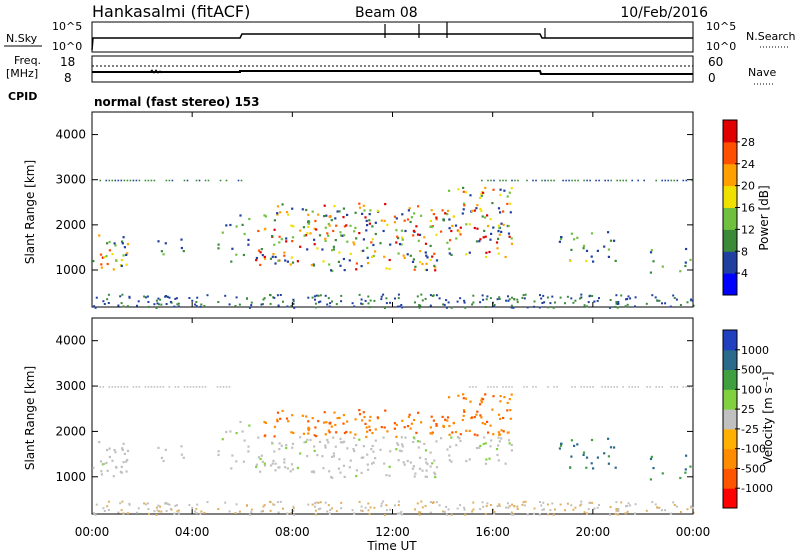  What do you see at coordinates (764, 217) in the screenshot?
I see `power-colorbar-label: Power [dB]` at bounding box center [764, 217].